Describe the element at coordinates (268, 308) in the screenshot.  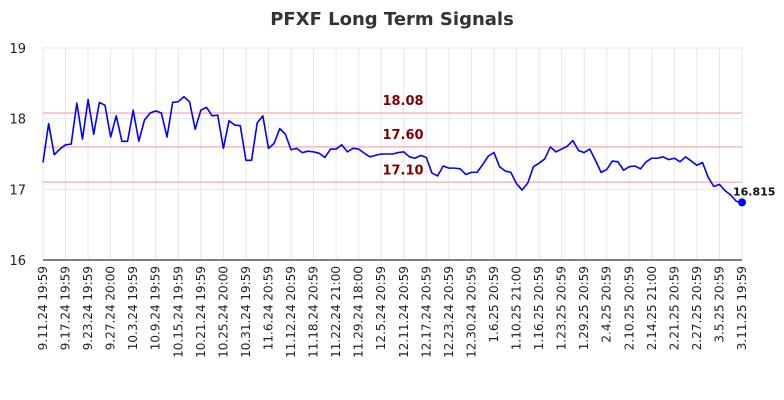
I see `x-tick-label: 11.6.24 20:59` at that location.